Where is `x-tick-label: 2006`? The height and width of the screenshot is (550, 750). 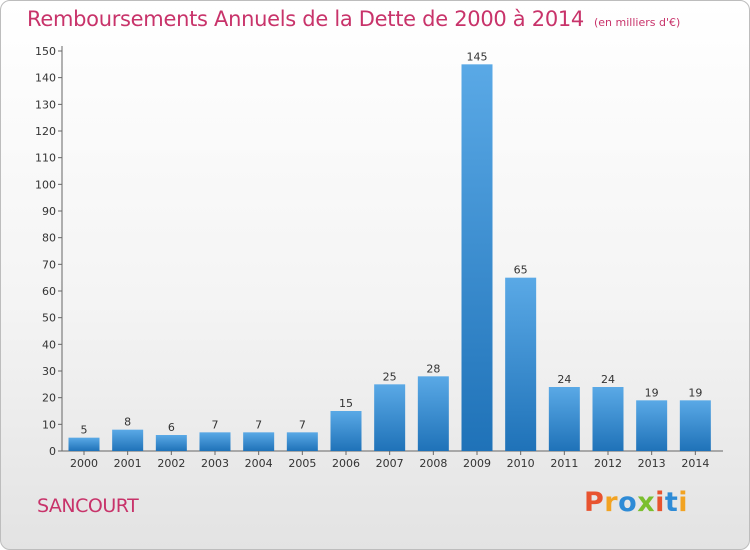
x-tick-label: 2006 is located at coordinates (346, 463).